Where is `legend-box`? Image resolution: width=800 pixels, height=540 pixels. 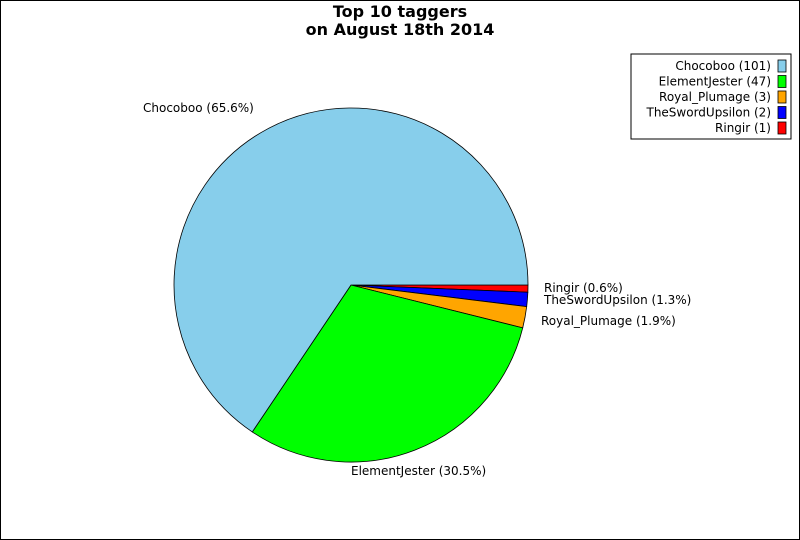
legend-box is located at coordinates (711, 96).